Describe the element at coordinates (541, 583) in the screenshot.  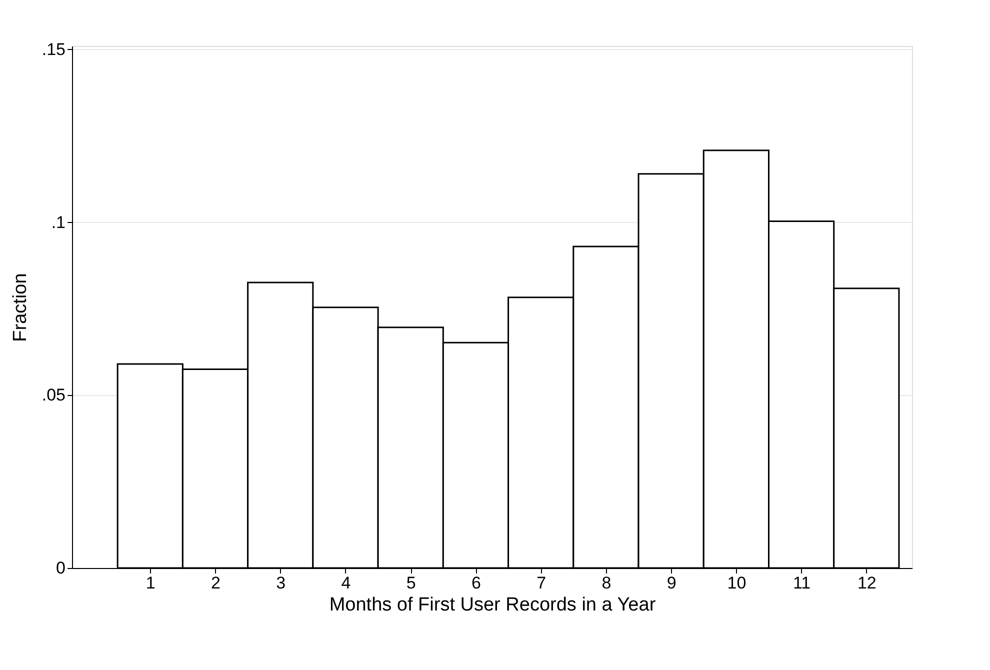
I see `x-tick-label: 7` at that location.